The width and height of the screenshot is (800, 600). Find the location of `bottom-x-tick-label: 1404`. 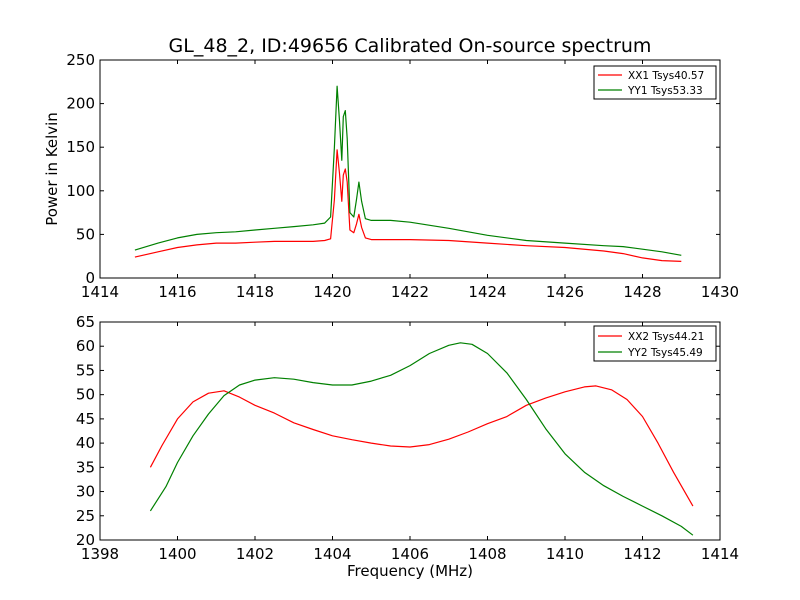

bottom-x-tick-label: 1404 is located at coordinates (332, 554).